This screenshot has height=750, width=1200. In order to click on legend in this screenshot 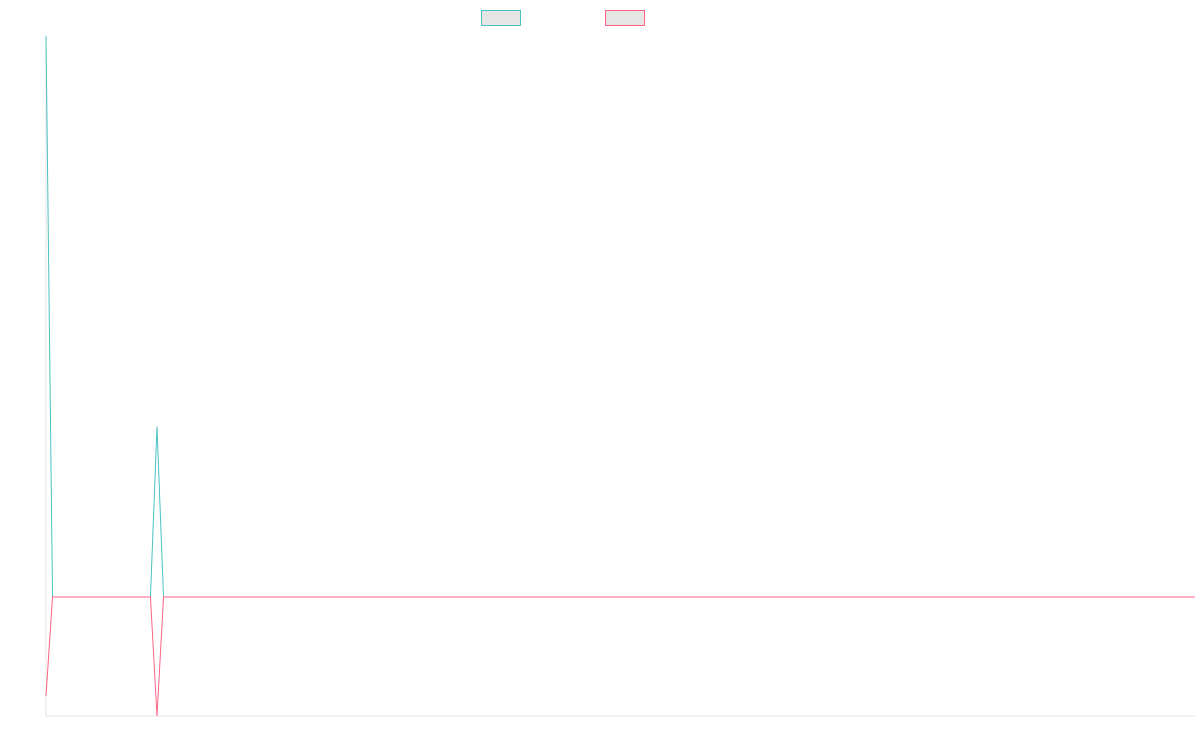, I will do `click(563, 18)`.